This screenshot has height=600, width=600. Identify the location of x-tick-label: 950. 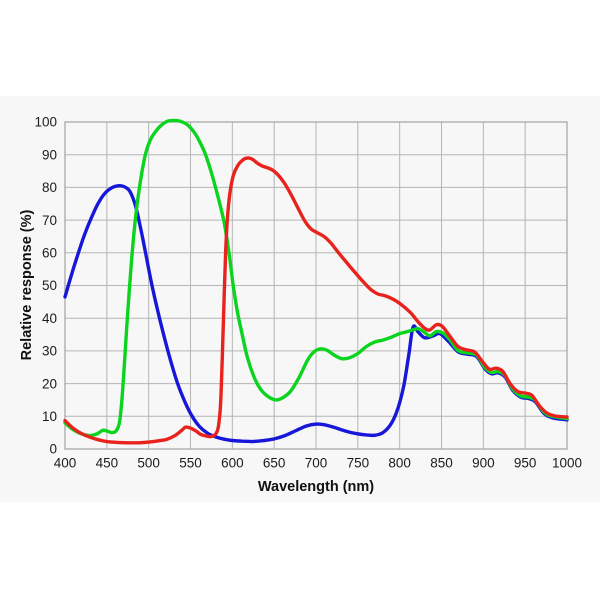
(525, 463).